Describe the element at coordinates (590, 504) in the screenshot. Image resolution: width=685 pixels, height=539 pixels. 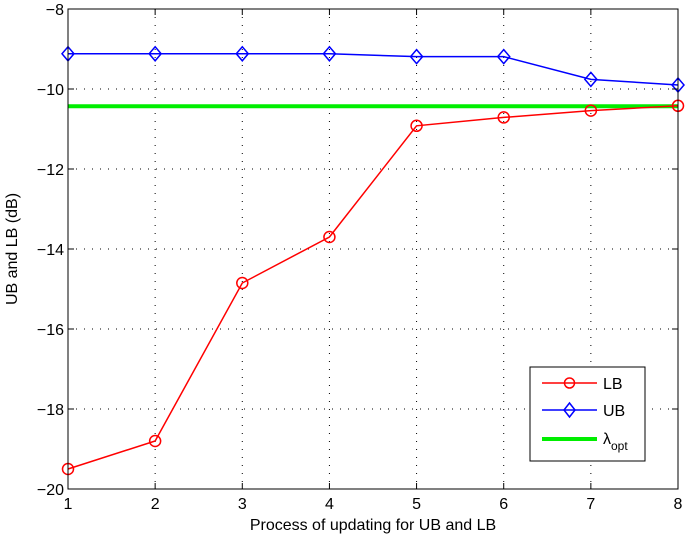
I see `x-tick-label: 7` at that location.